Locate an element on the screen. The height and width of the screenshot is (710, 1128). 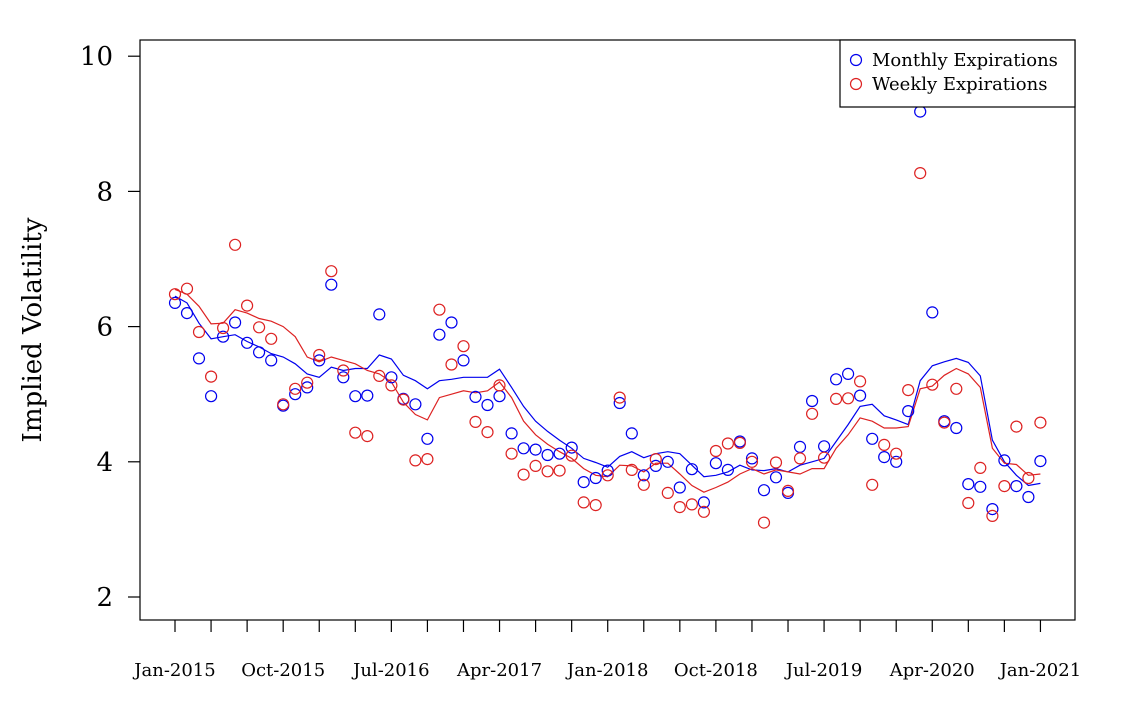
x-tick-label: Jul-2016 is located at coordinates (390, 670).